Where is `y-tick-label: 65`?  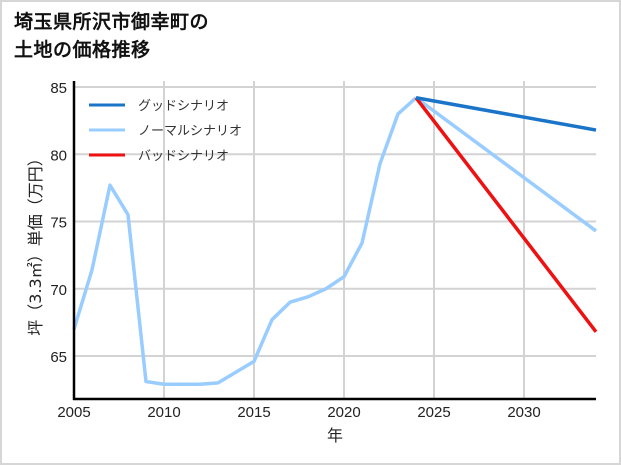
y-tick-label: 65 is located at coordinates (58, 357).